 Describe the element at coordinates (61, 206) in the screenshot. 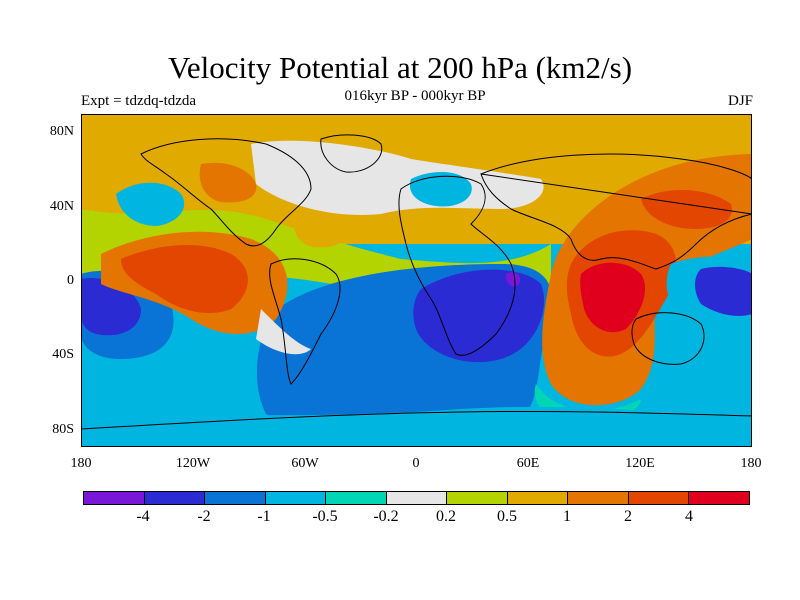

I see `lat-tick-40n: 40N` at that location.